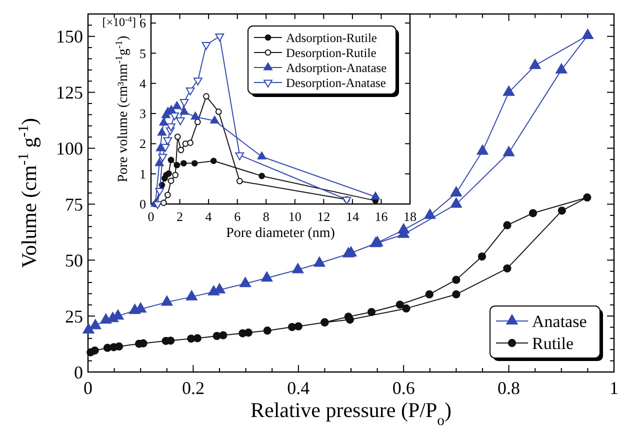 Image resolution: width=626 pixels, height=432 pixels. What do you see at coordinates (69, 92) in the screenshot?
I see `y-tick-label: 125` at bounding box center [69, 92].